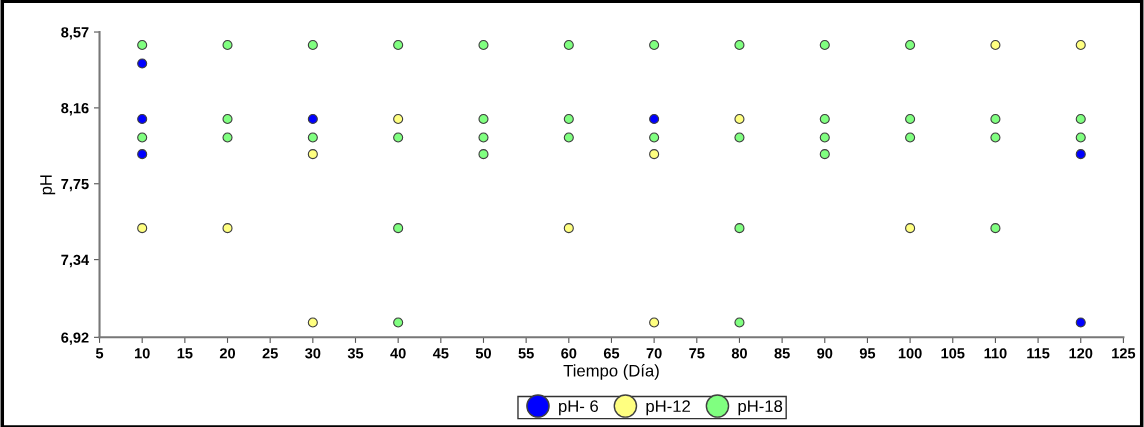 Image resolution: width=1144 pixels, height=427 pixels. Describe the element at coordinates (75, 109) in the screenshot. I see `y-tick-label: 8,16` at that location.